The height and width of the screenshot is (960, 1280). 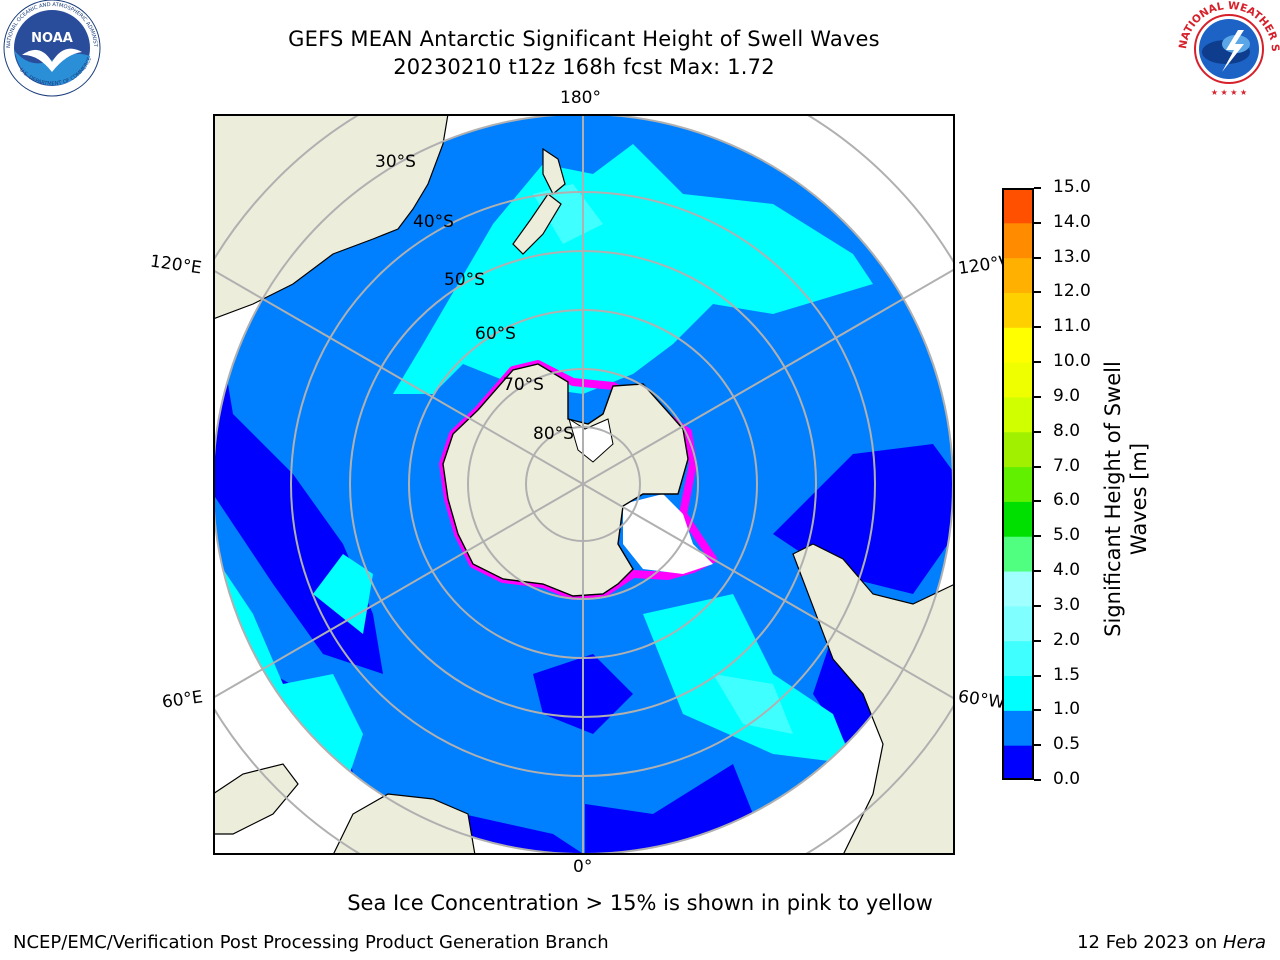 I want to click on nws-emblem-icon: NATIONAL WEATHER SERVICE ★ ★ ★ ★, so click(x=1227, y=48).